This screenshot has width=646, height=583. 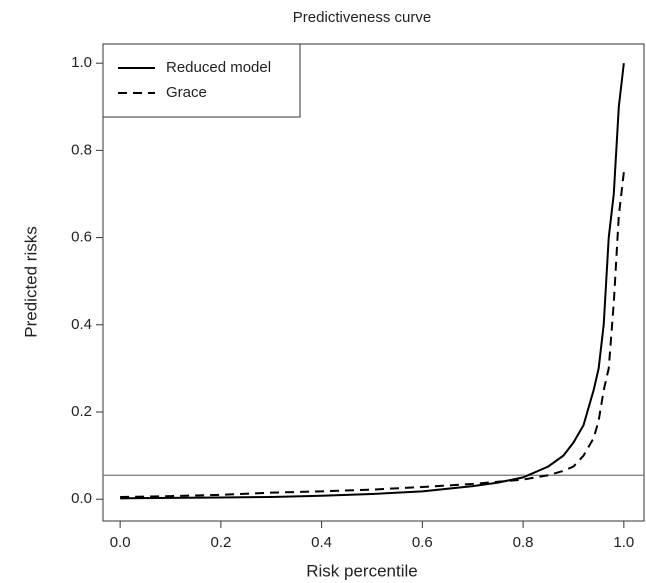 I want to click on y-tick-label: 0.0, so click(x=81, y=498).